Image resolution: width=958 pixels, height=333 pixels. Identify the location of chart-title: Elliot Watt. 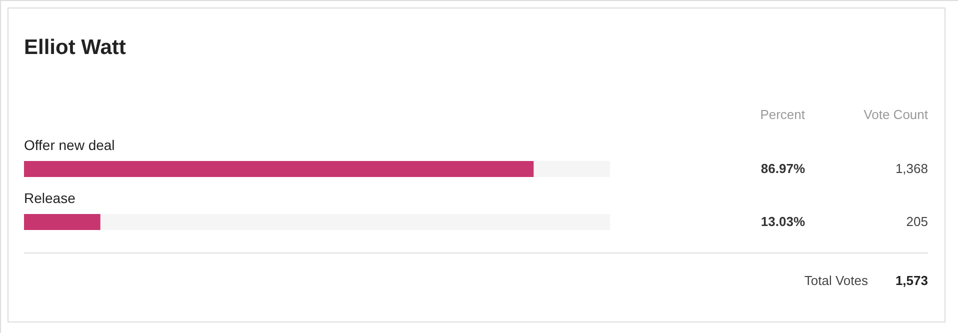
(75, 47).